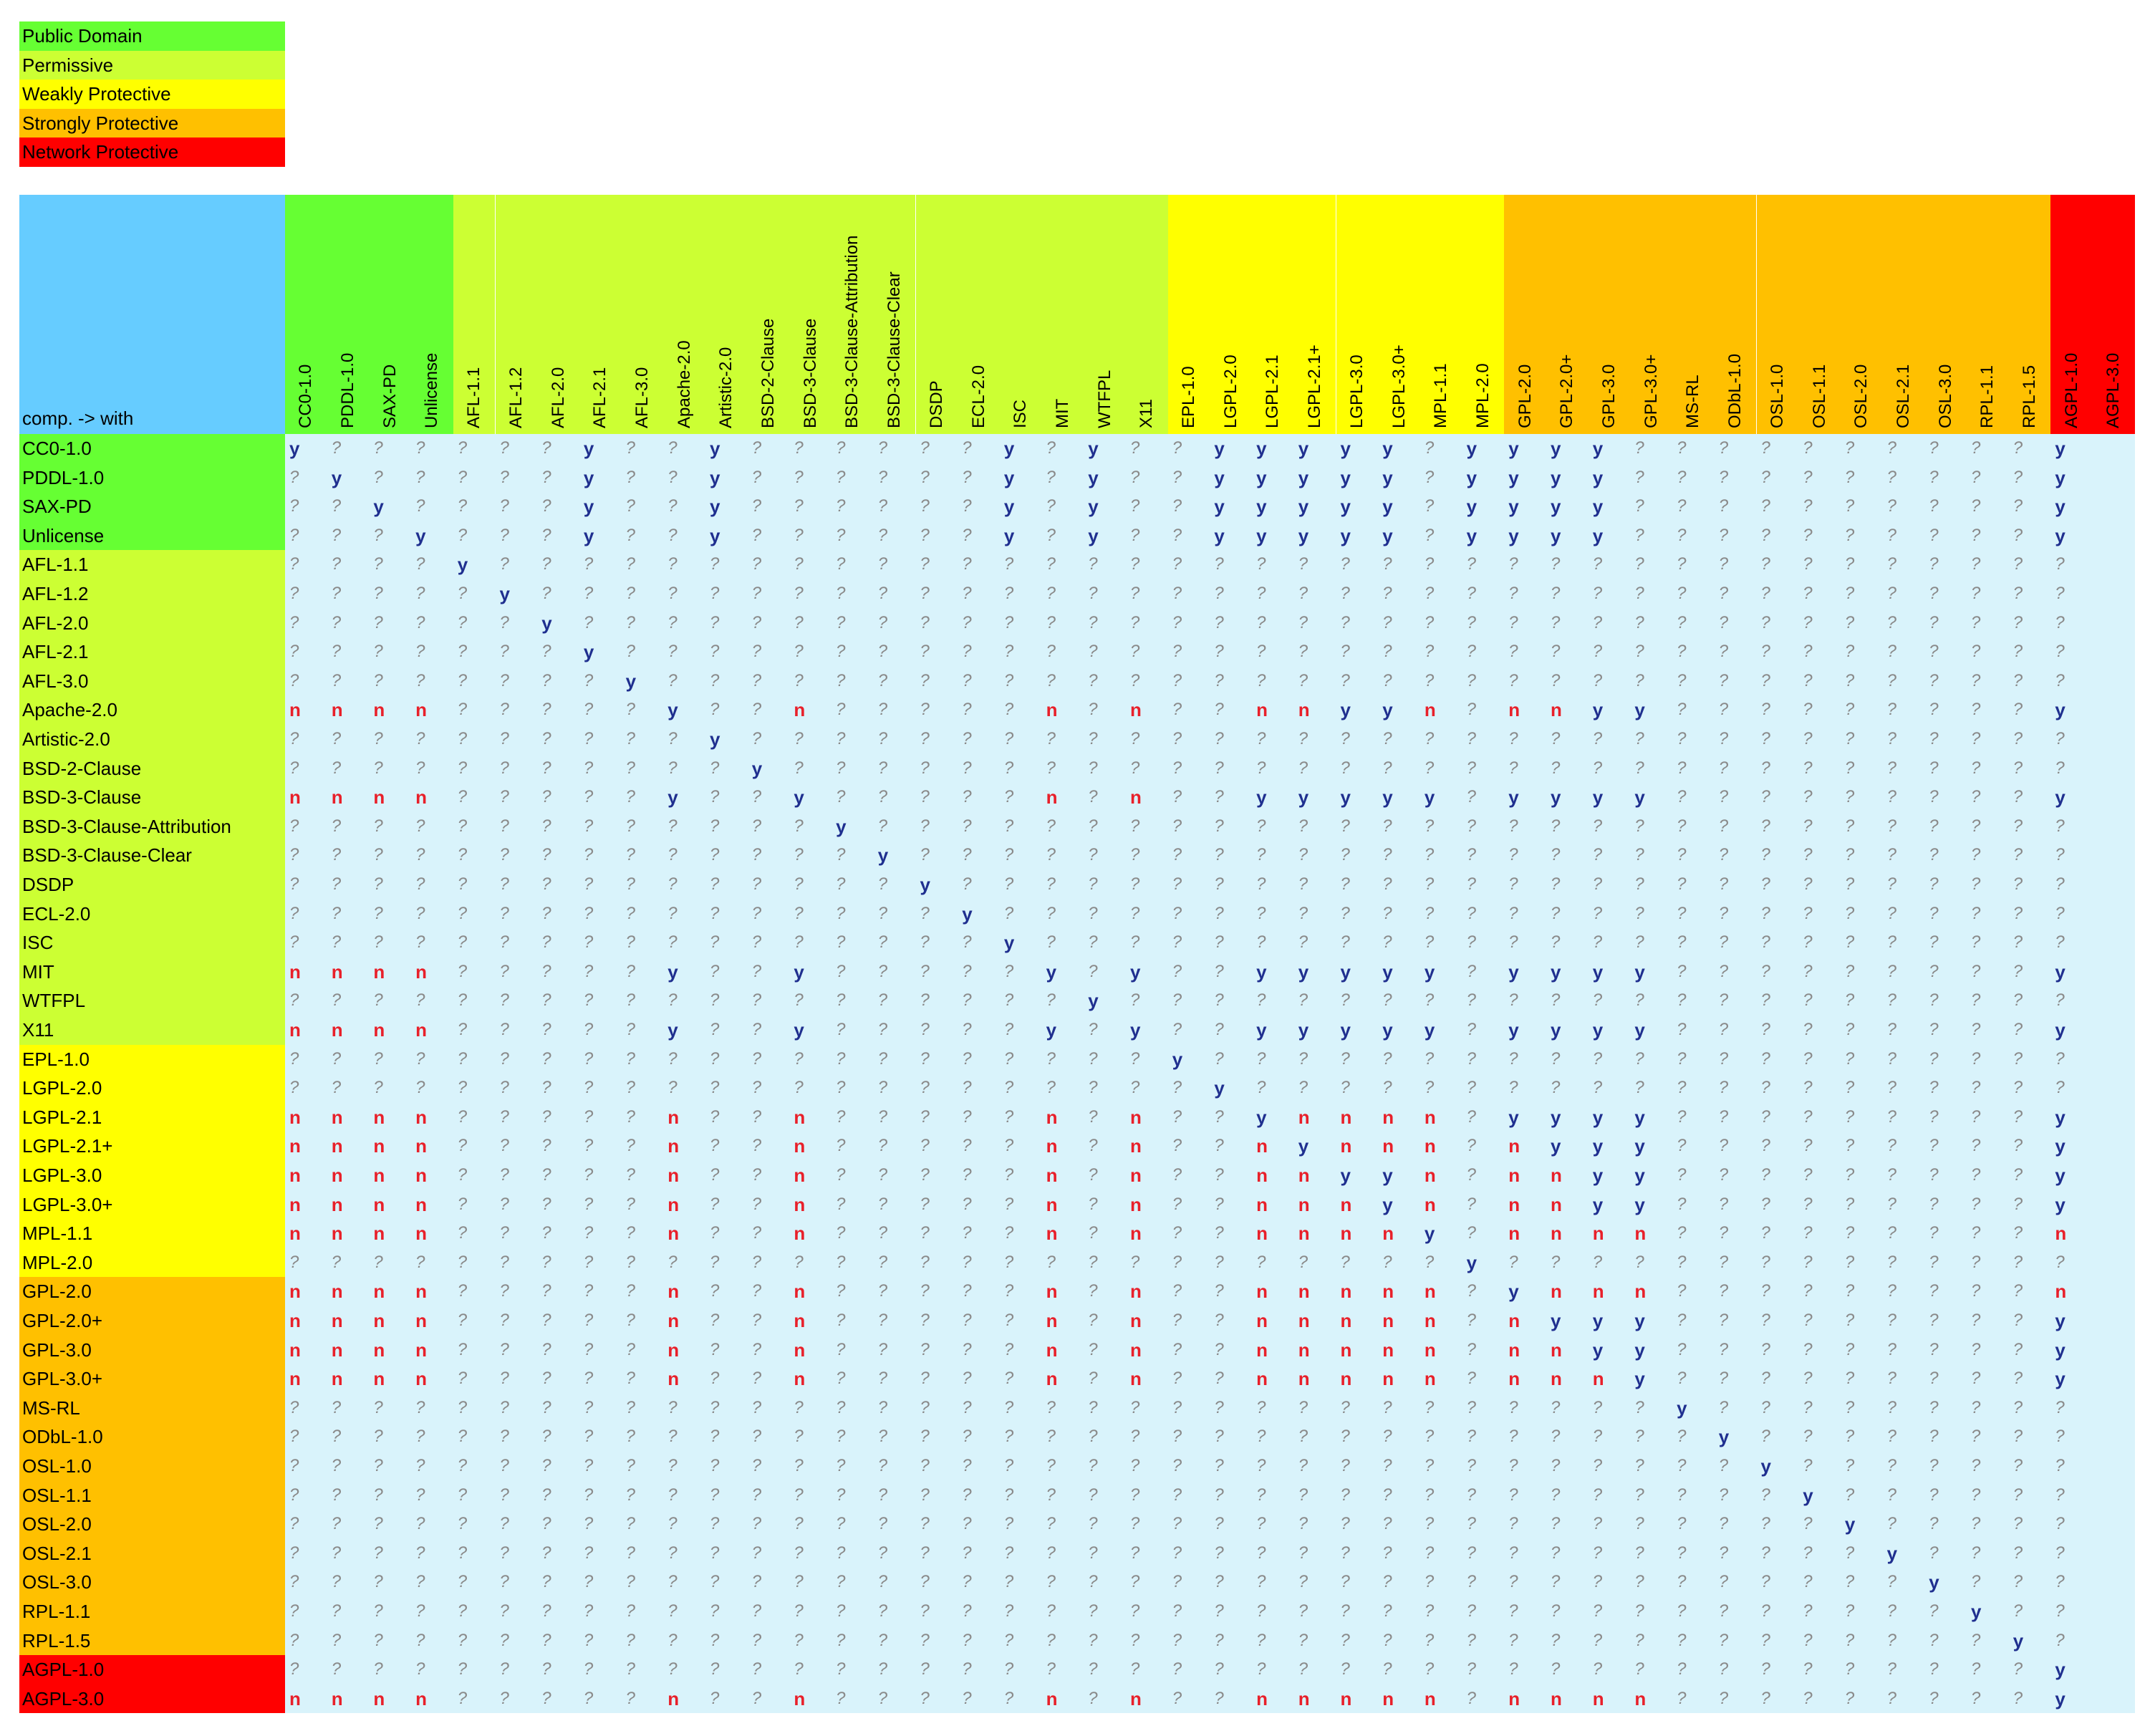 The width and height of the screenshot is (2150, 1736). Describe the element at coordinates (1231, 314) in the screenshot. I see `column-header-lgpl-2-0: LGPL-2.0` at that location.